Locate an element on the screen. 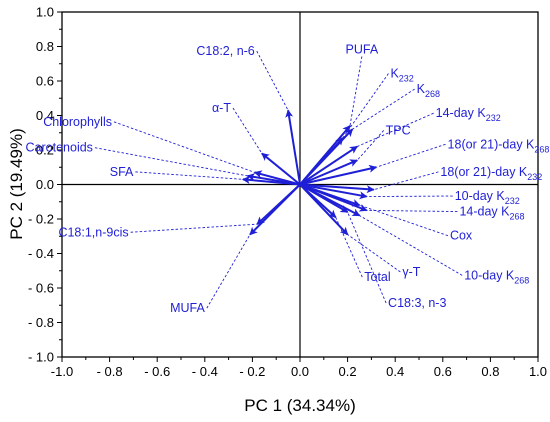 The image size is (550, 422). arrow-t is located at coordinates (281, 169).